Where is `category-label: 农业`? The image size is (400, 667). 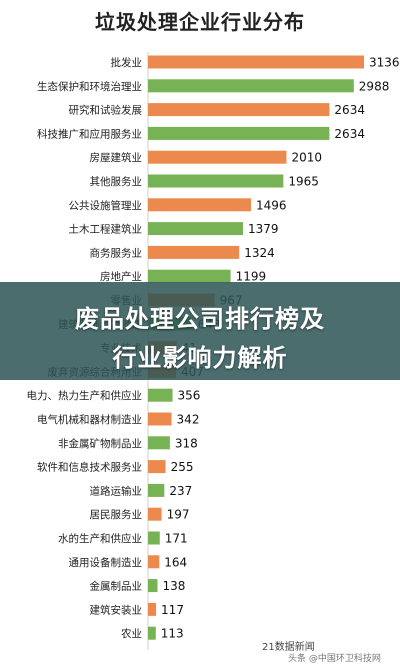
category-label: 农业 is located at coordinates (131, 633).